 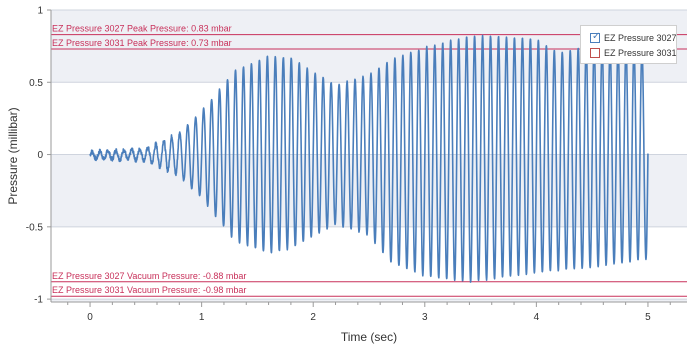 I want to click on y-tick-label: 1, so click(x=40, y=11).